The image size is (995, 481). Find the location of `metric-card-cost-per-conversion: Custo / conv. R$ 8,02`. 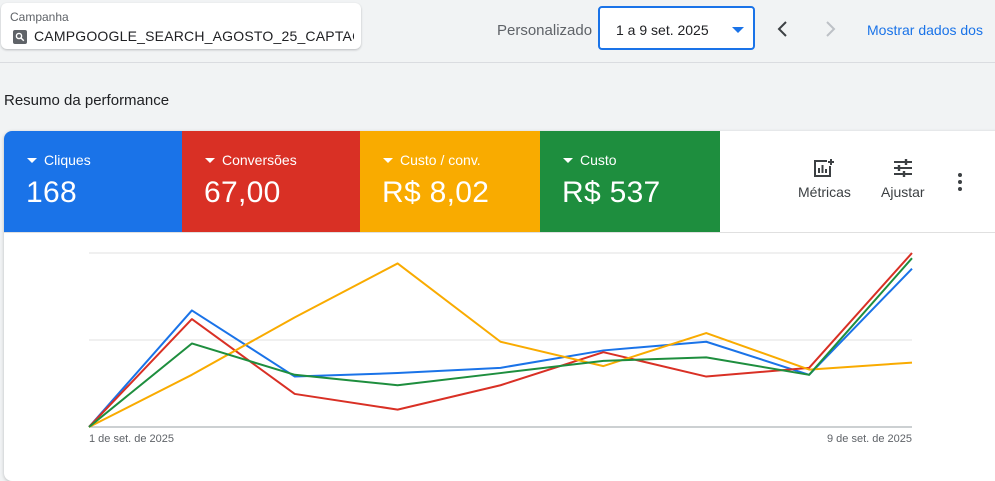

metric-card-cost-per-conversion: Custo / conv. R$ 8,02 is located at coordinates (450, 181).